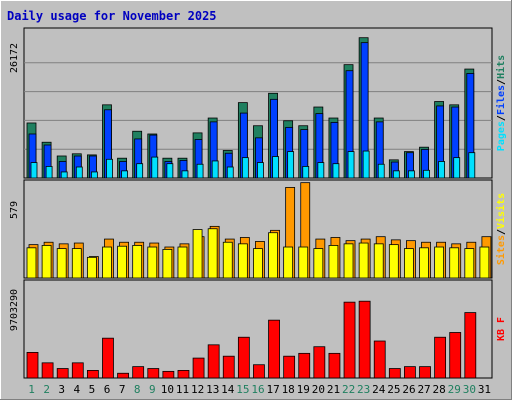 The width and height of the screenshot is (512, 400). What do you see at coordinates (122, 389) in the screenshot?
I see `x-label-day-7: 7` at bounding box center [122, 389].